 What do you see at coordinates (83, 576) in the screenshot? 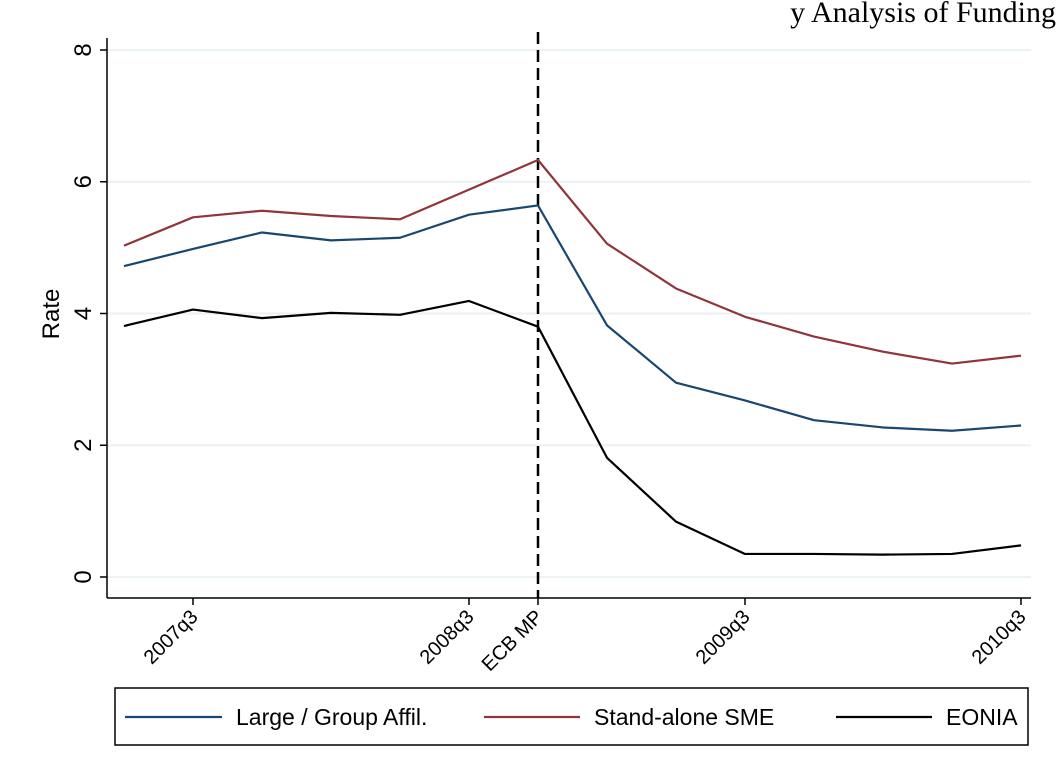
I see `y-tick-label-0: 0` at bounding box center [83, 576].